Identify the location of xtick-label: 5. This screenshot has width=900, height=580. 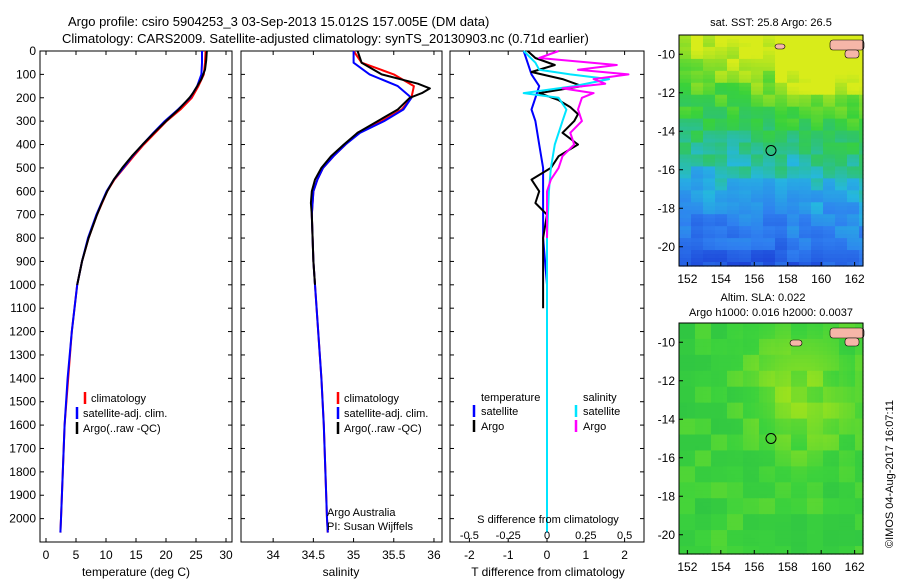
(76, 555).